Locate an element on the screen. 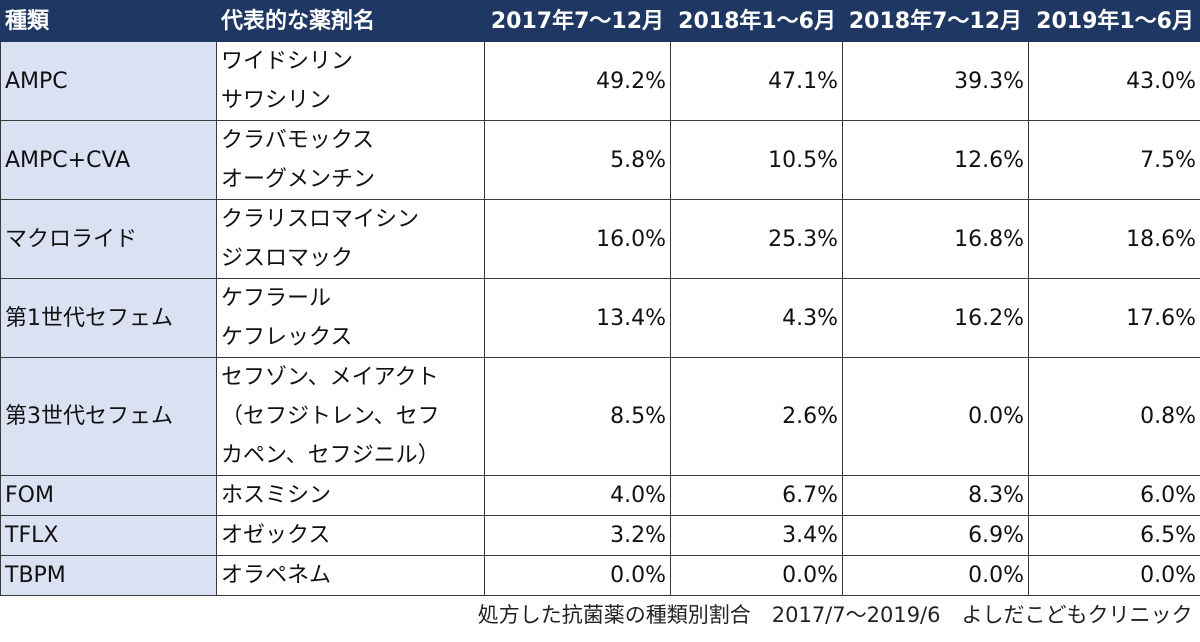 This screenshot has height=642, width=1200. header-period-2: 2018年1〜6月 is located at coordinates (756, 21).